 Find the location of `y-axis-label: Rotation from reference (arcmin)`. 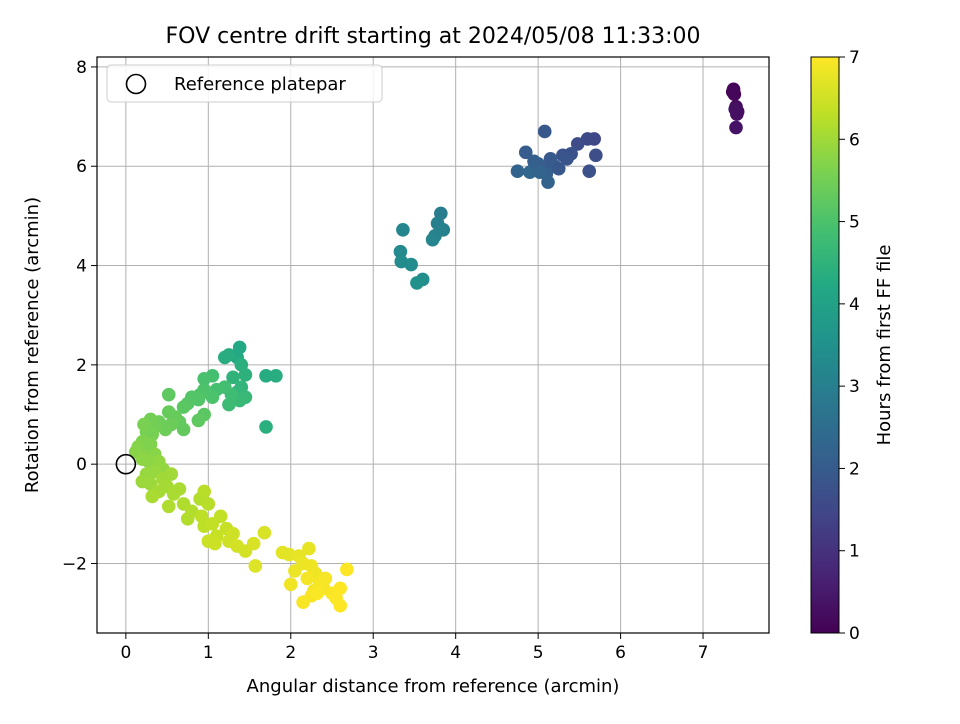

y-axis-label: Rotation from reference (arcmin) is located at coordinates (32, 345).